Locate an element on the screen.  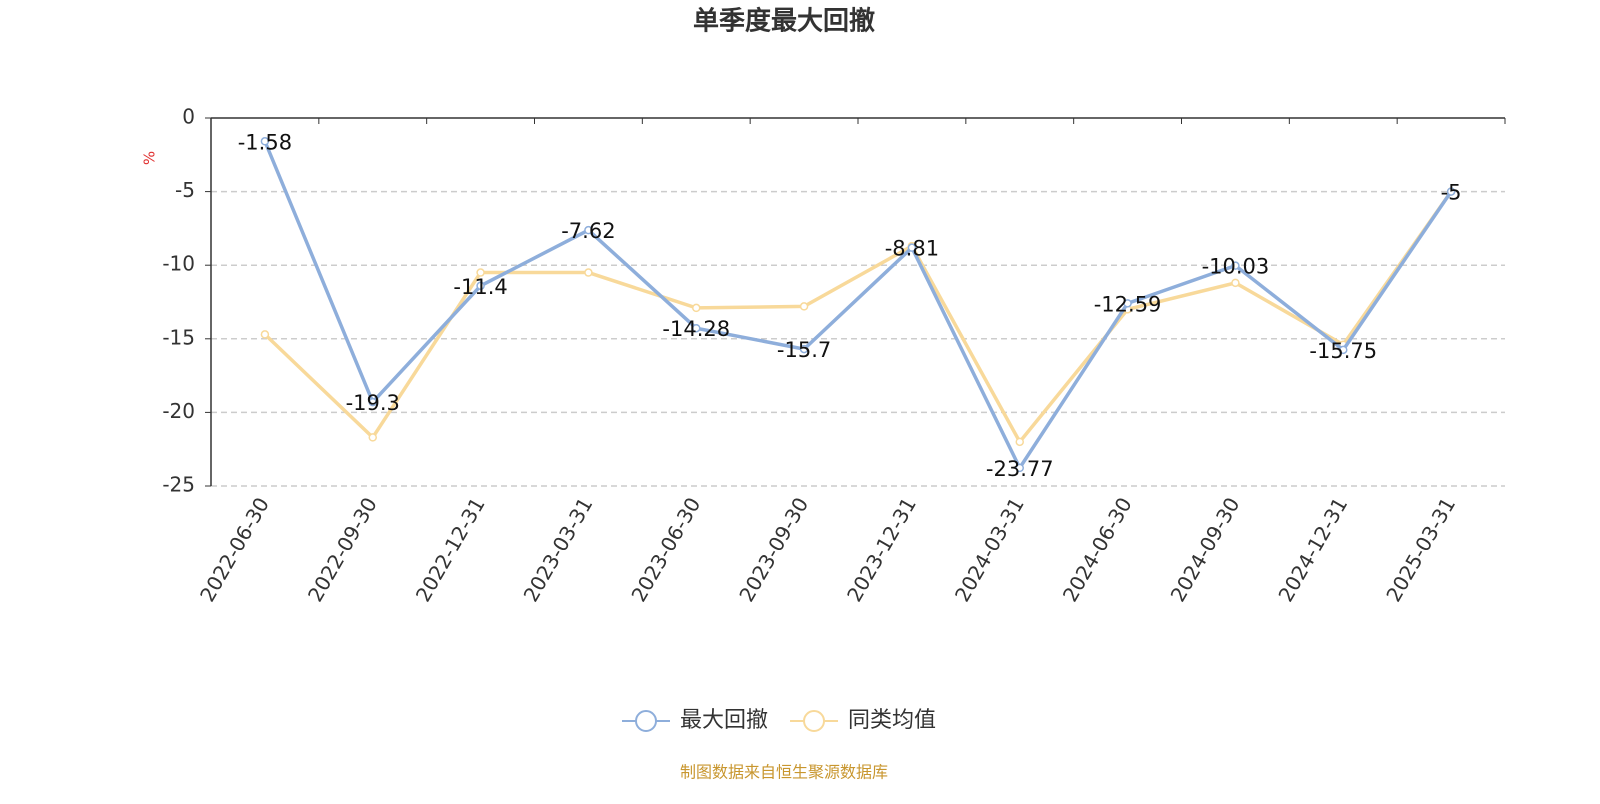
legend-label: 同类均值 is located at coordinates (892, 720).